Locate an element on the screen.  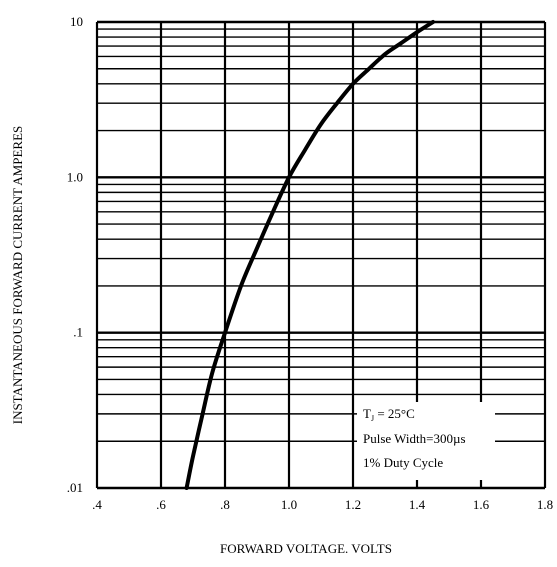
condition-duty-cycle: 1% Duty Cycle is located at coordinates (403, 462).